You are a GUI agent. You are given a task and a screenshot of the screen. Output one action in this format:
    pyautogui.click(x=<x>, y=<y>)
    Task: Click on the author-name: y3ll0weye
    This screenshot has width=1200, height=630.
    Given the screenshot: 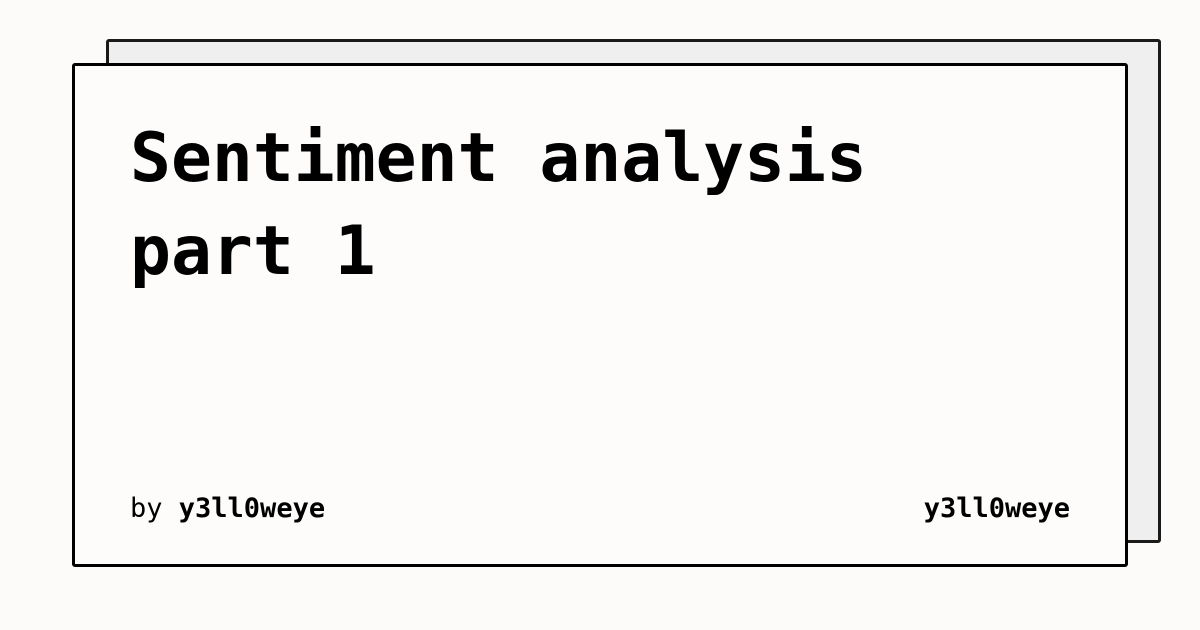 What is the action you would take?
    pyautogui.click(x=252, y=508)
    